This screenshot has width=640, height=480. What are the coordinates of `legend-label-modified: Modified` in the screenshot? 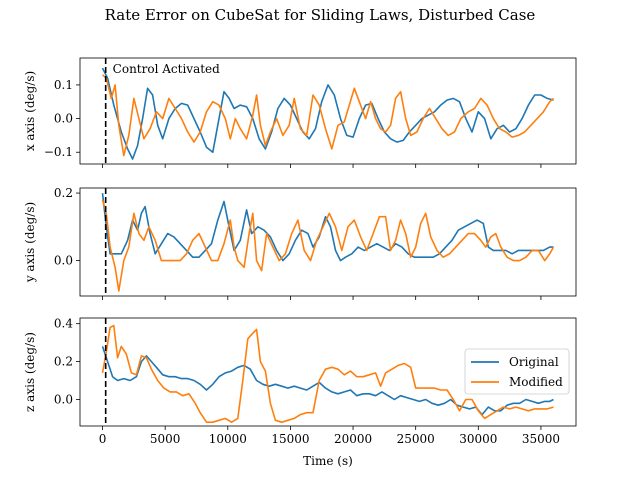 It's located at (536, 382).